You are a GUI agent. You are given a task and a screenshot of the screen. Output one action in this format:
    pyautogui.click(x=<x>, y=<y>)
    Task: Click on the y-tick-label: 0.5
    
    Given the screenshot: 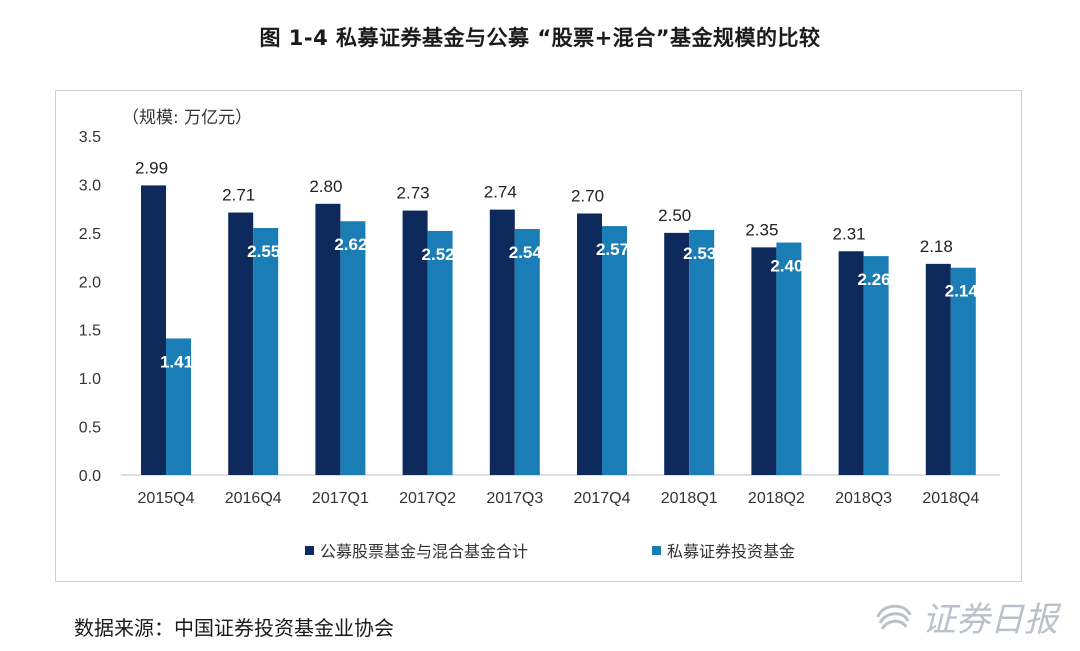 What is the action you would take?
    pyautogui.click(x=90, y=428)
    